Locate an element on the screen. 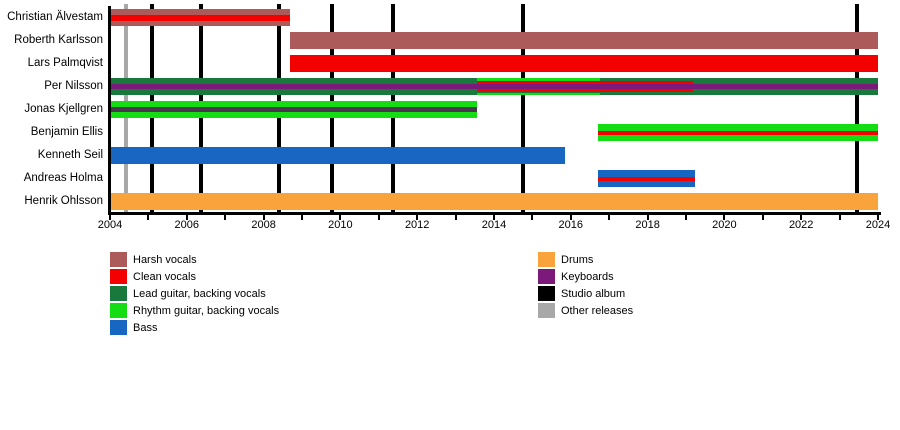  timeline-bar-bass is located at coordinates (338, 155).